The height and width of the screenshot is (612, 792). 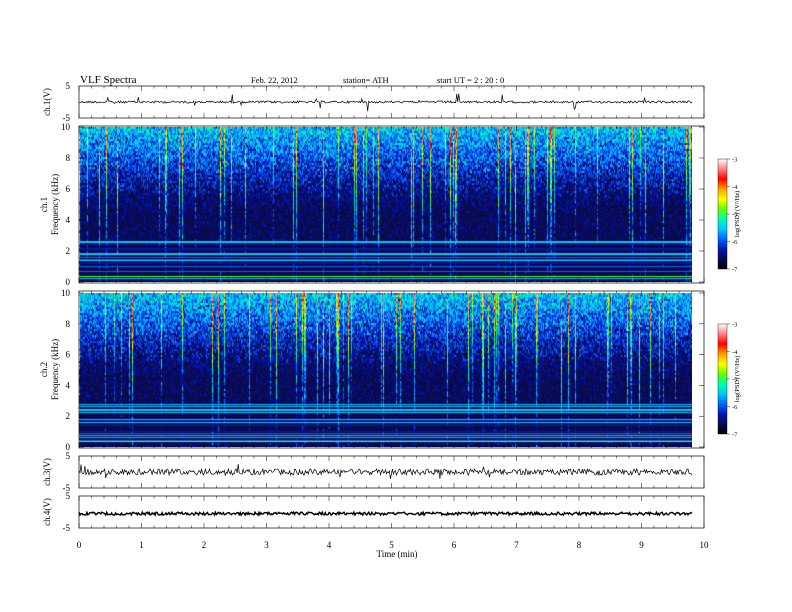 What do you see at coordinates (79, 545) in the screenshot?
I see `x-tick-label: 0` at bounding box center [79, 545].